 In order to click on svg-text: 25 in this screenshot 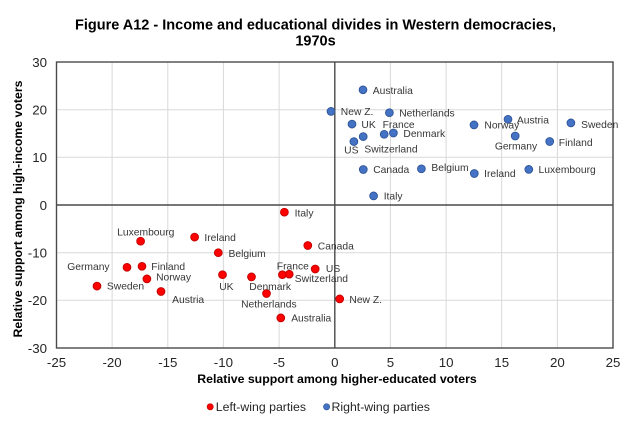, I will do `click(613, 362)`.